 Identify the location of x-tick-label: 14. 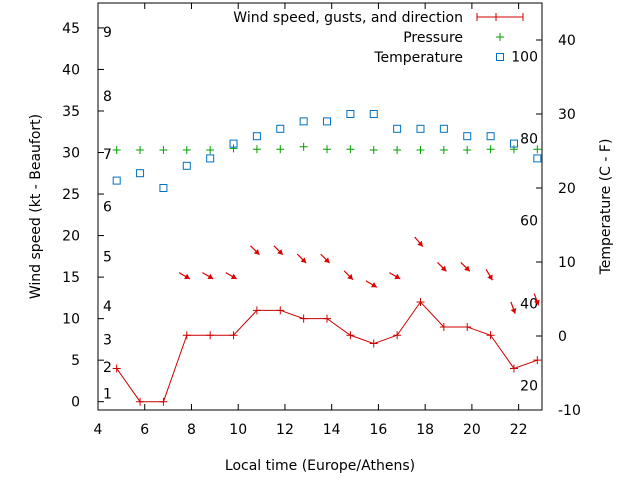
(332, 430).